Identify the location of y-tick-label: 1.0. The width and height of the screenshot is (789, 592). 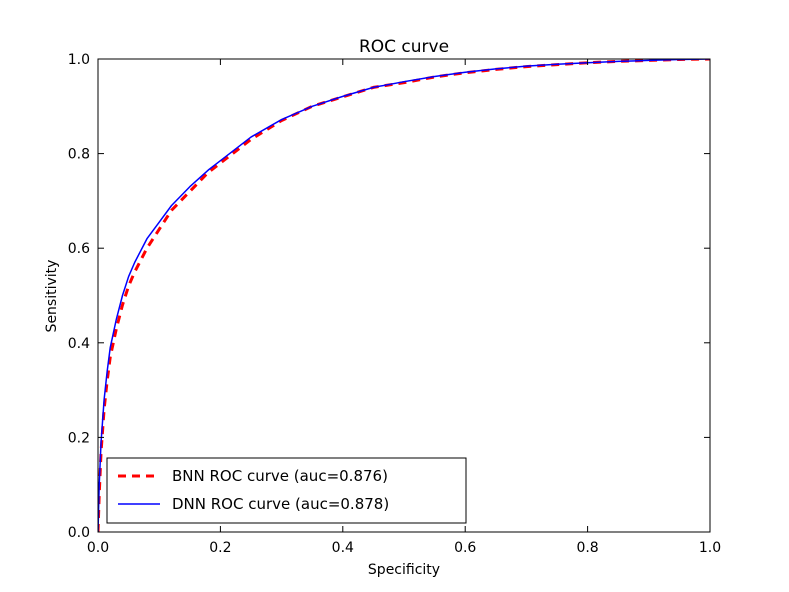
(79, 60).